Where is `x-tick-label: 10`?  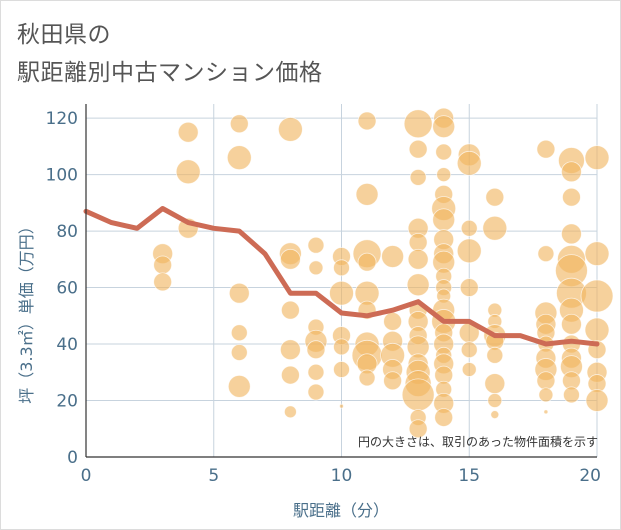 x-tick-label: 10 is located at coordinates (342, 476).